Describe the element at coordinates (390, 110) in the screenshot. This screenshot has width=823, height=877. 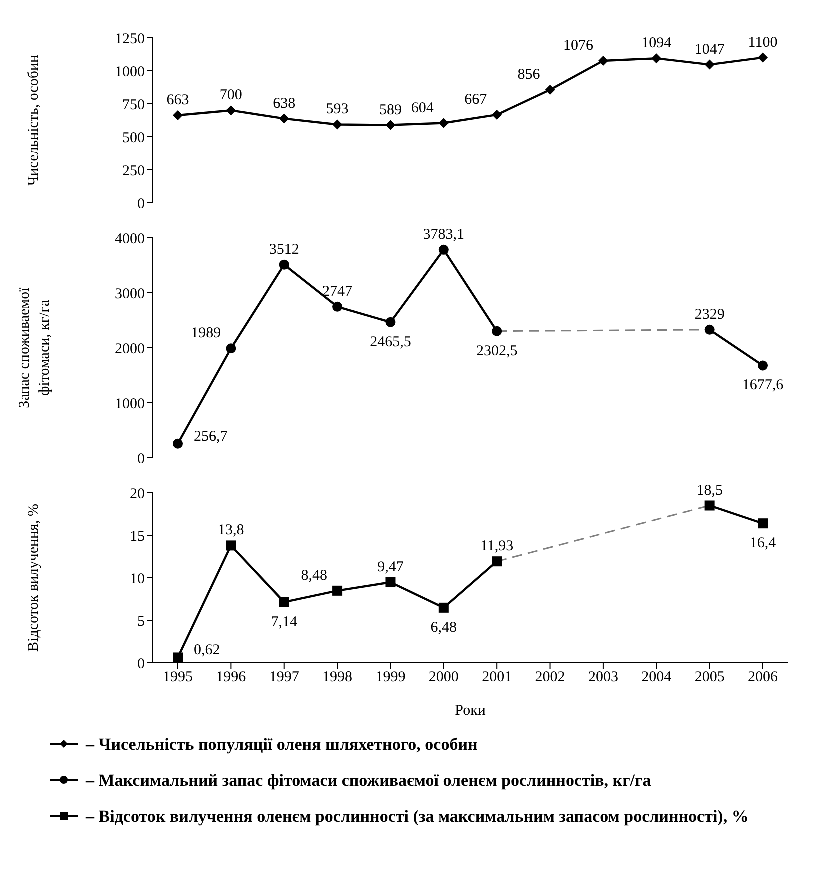
I see `data-label: 589` at that location.